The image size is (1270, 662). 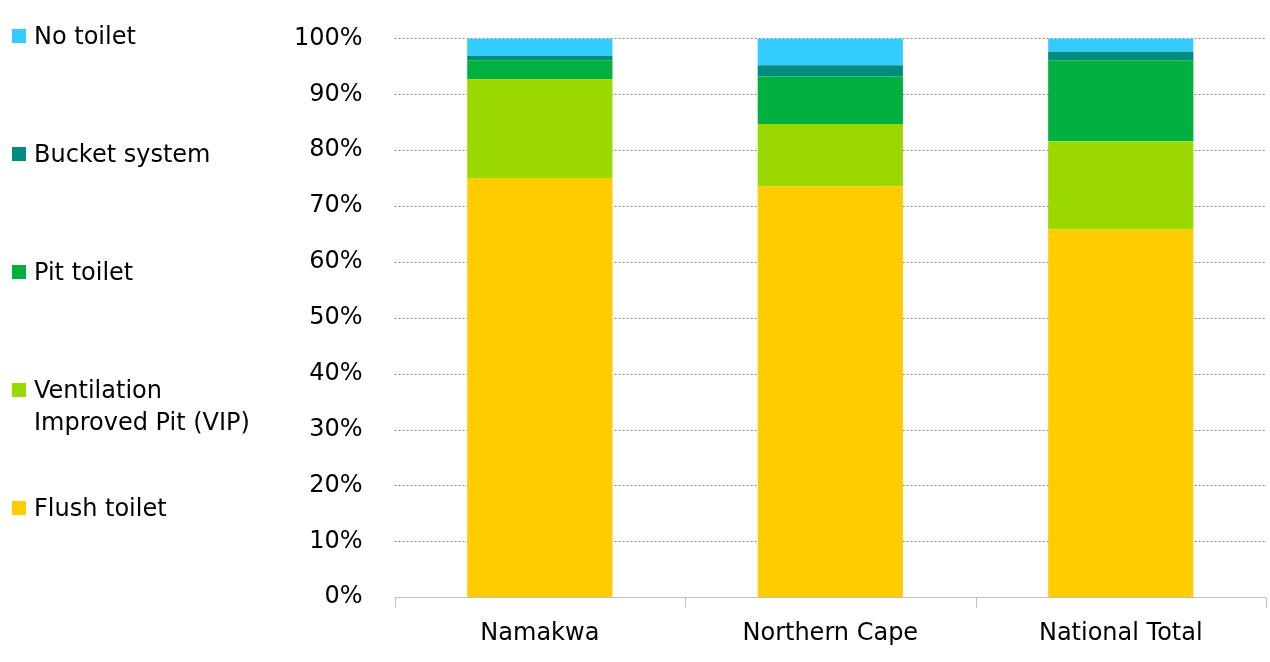 What do you see at coordinates (328, 36) in the screenshot?
I see `y-tick-label: 100%` at bounding box center [328, 36].